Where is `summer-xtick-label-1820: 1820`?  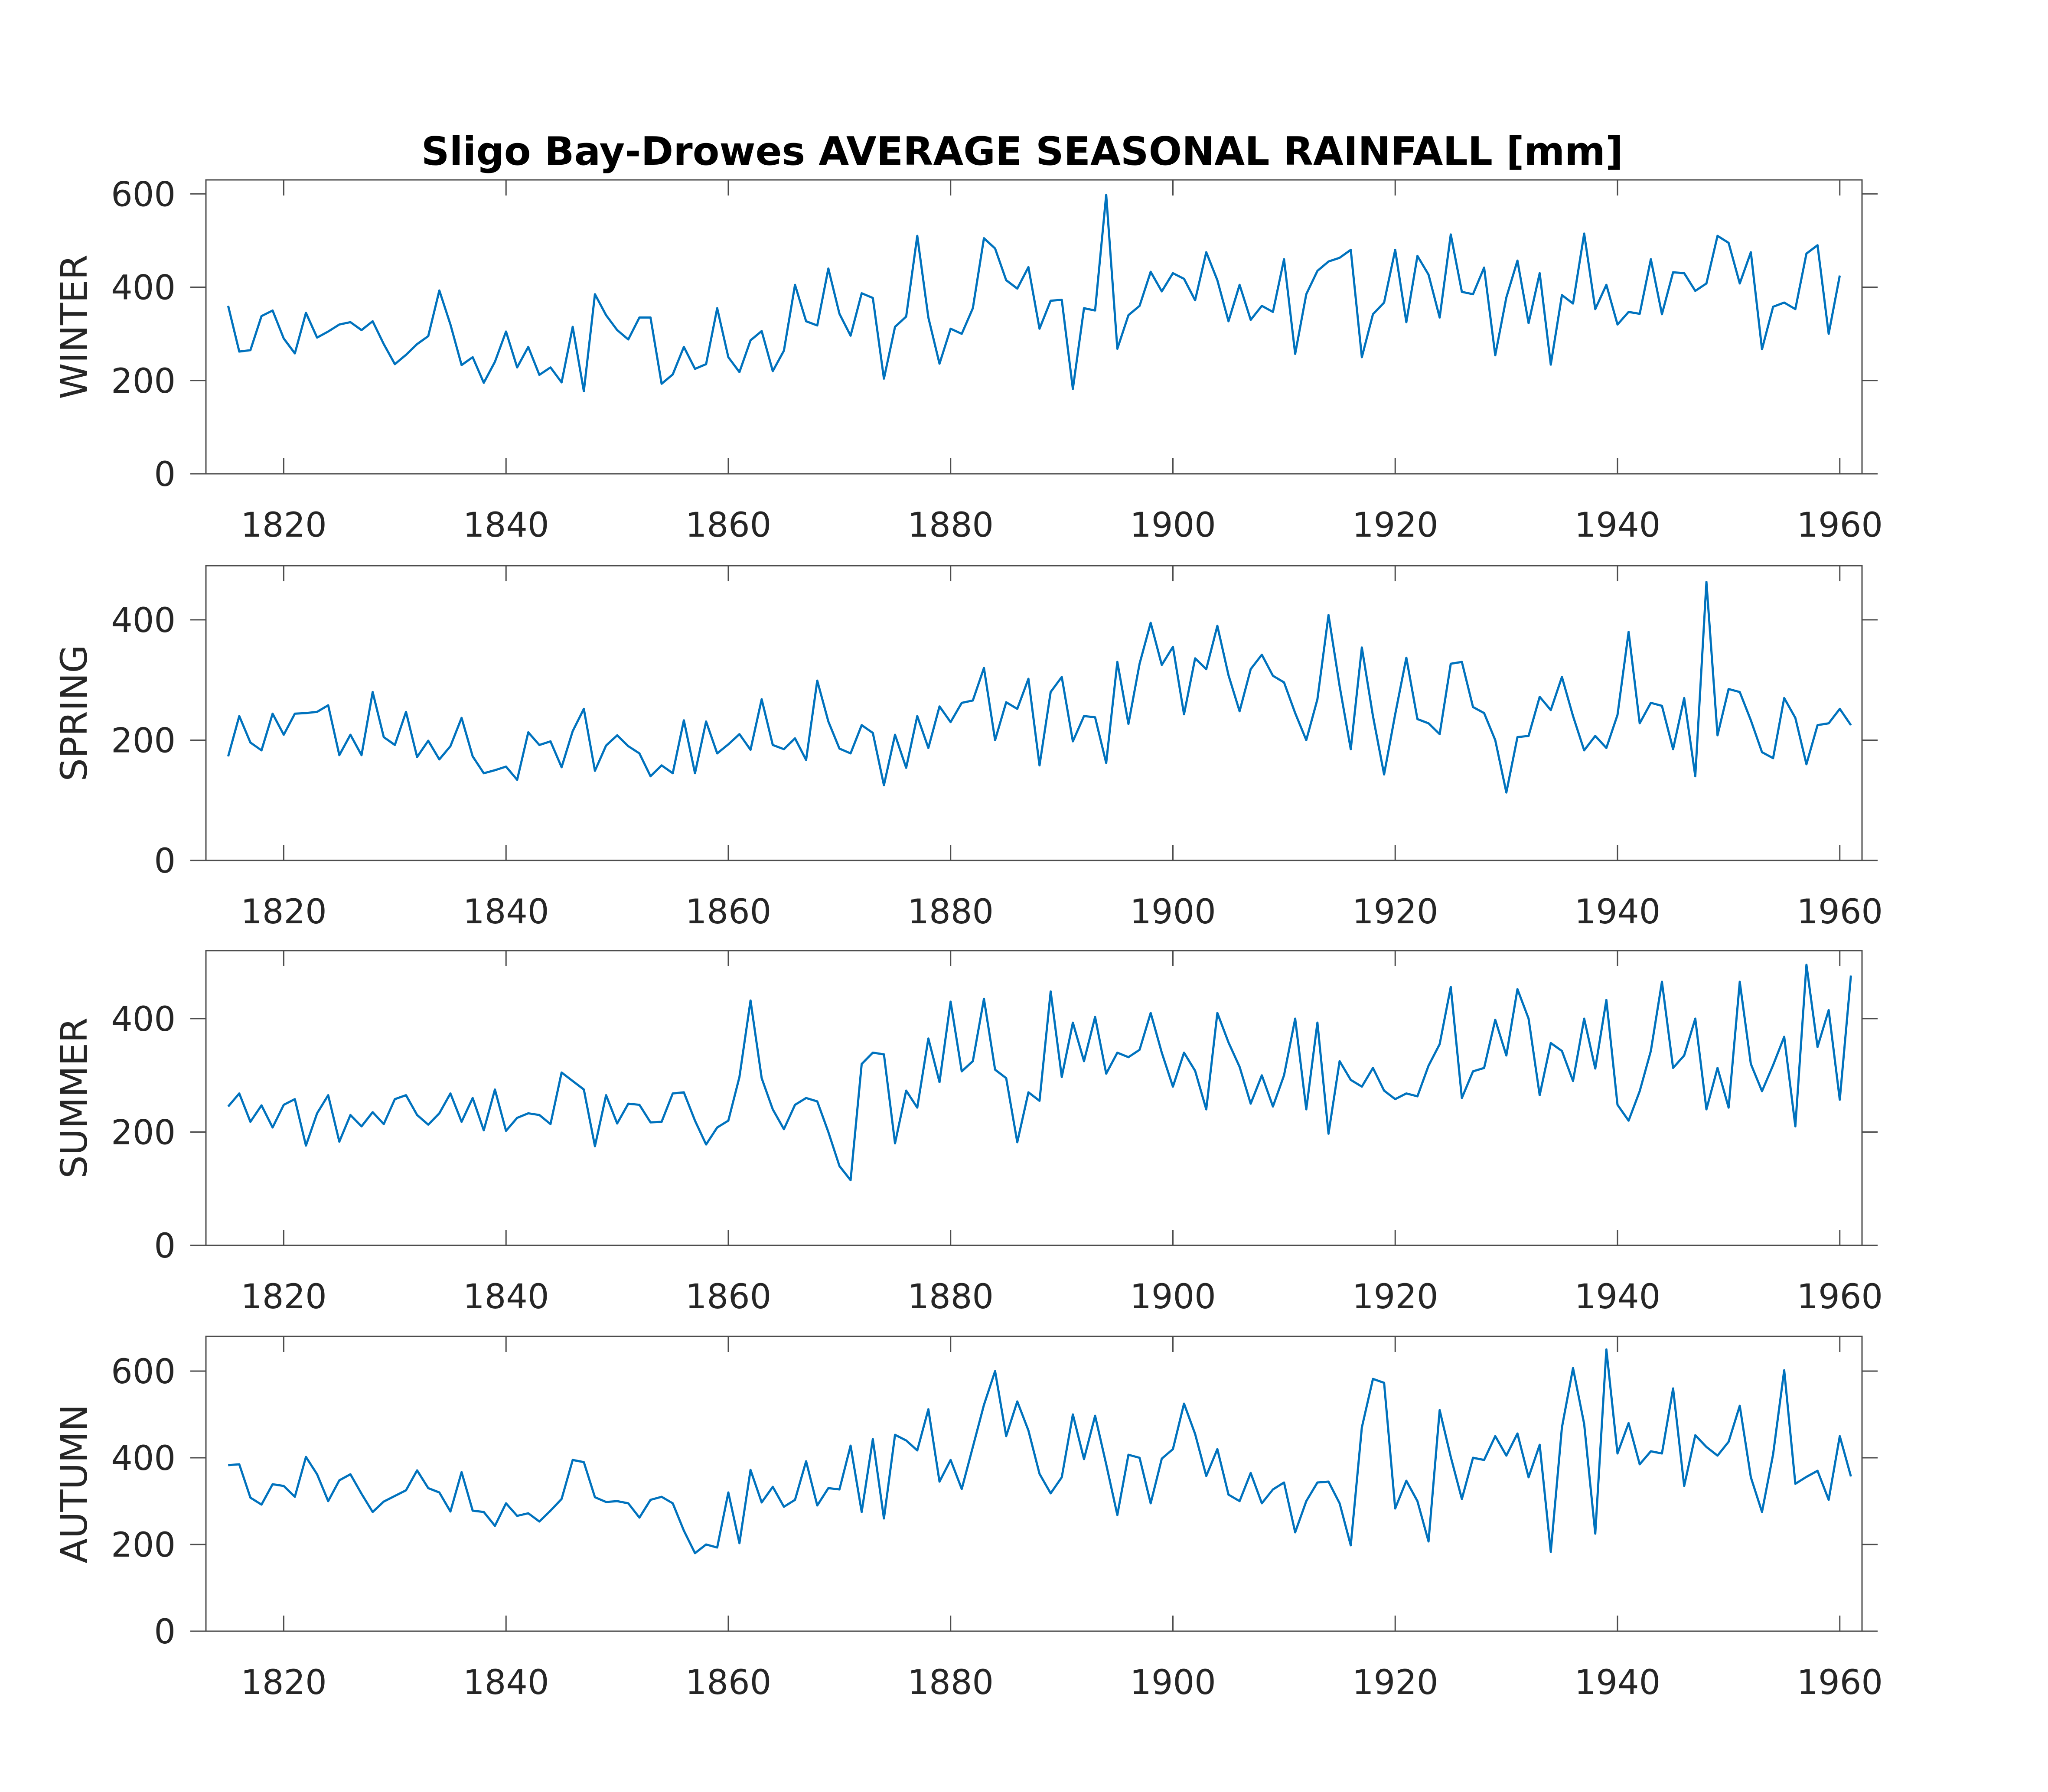 summer-xtick-label-1820: 1820 is located at coordinates (284, 1296).